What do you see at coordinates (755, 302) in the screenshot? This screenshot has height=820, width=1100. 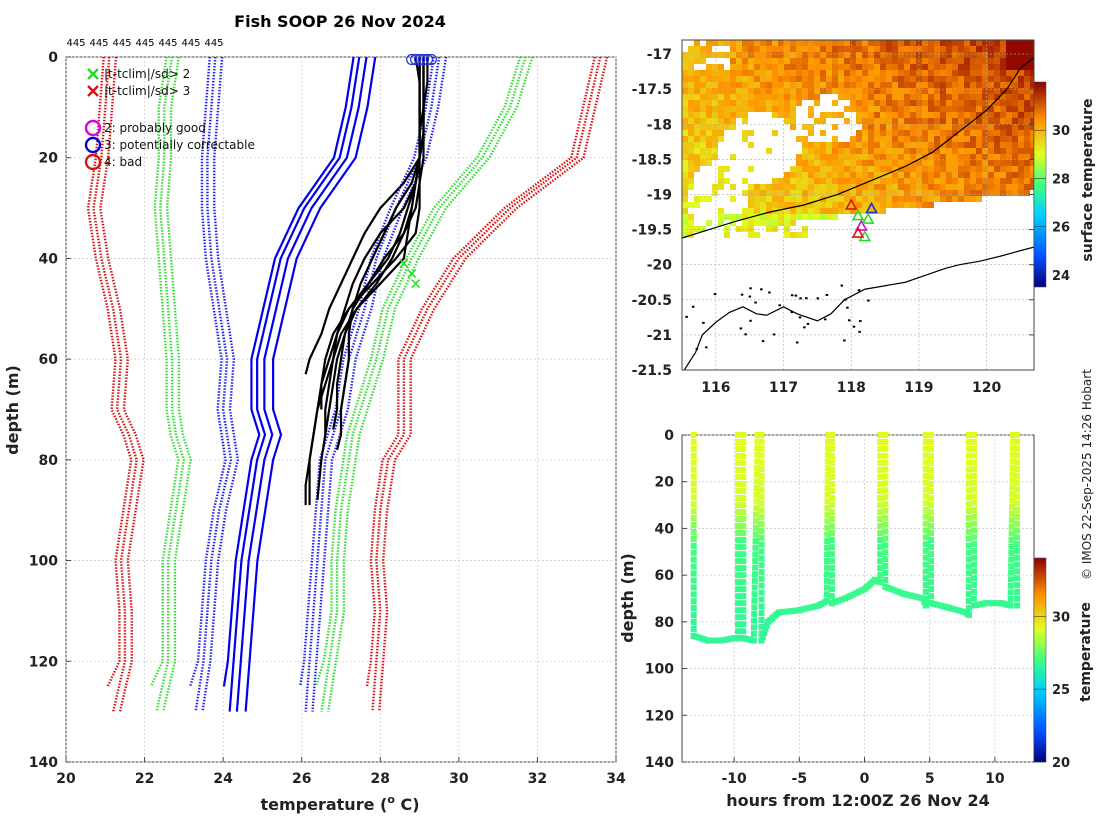 I see `island-dot` at bounding box center [755, 302].